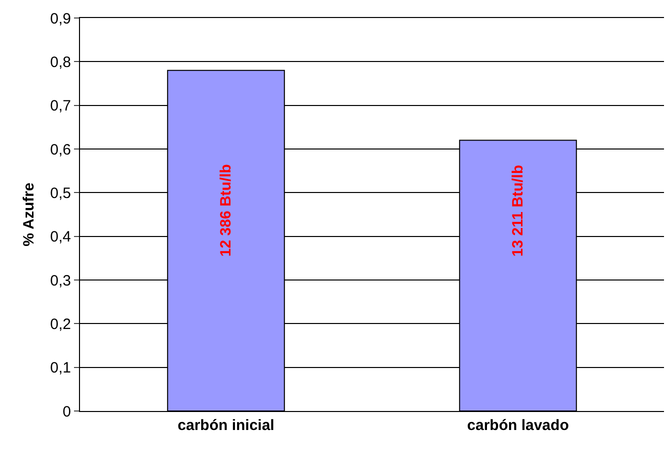 The height and width of the screenshot is (451, 666). Describe the element at coordinates (60, 324) in the screenshot. I see `y-tick-label: 0,2` at that location.